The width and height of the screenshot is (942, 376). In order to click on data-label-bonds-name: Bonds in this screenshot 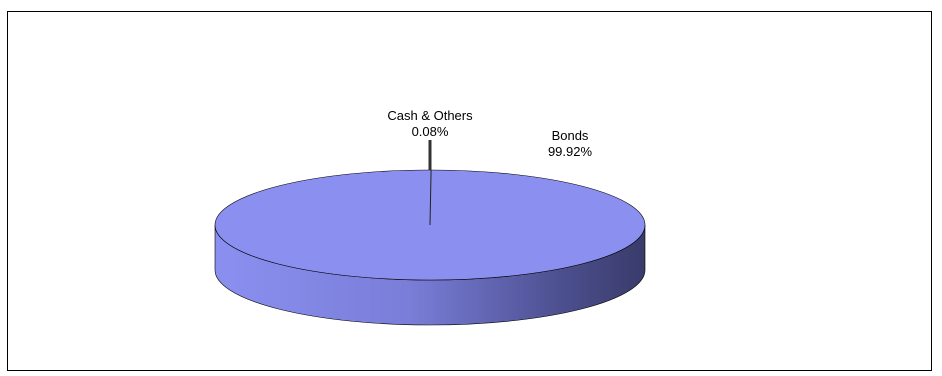, I will do `click(570, 135)`.